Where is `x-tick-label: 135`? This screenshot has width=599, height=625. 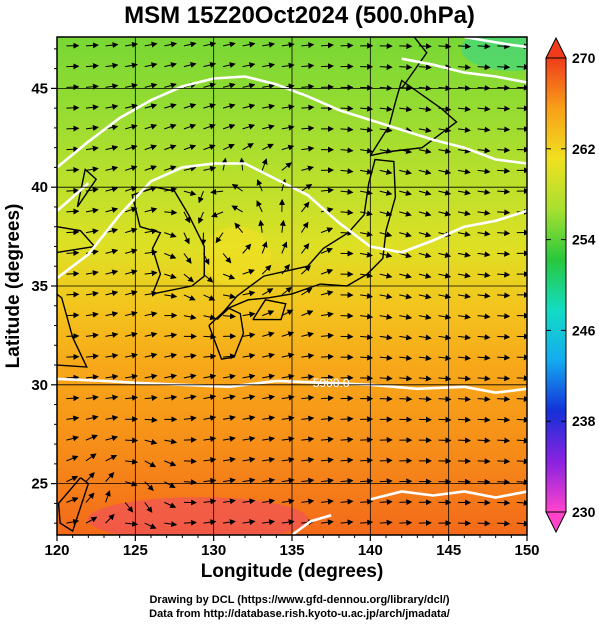
x-tick-label: 135 is located at coordinates (291, 550).